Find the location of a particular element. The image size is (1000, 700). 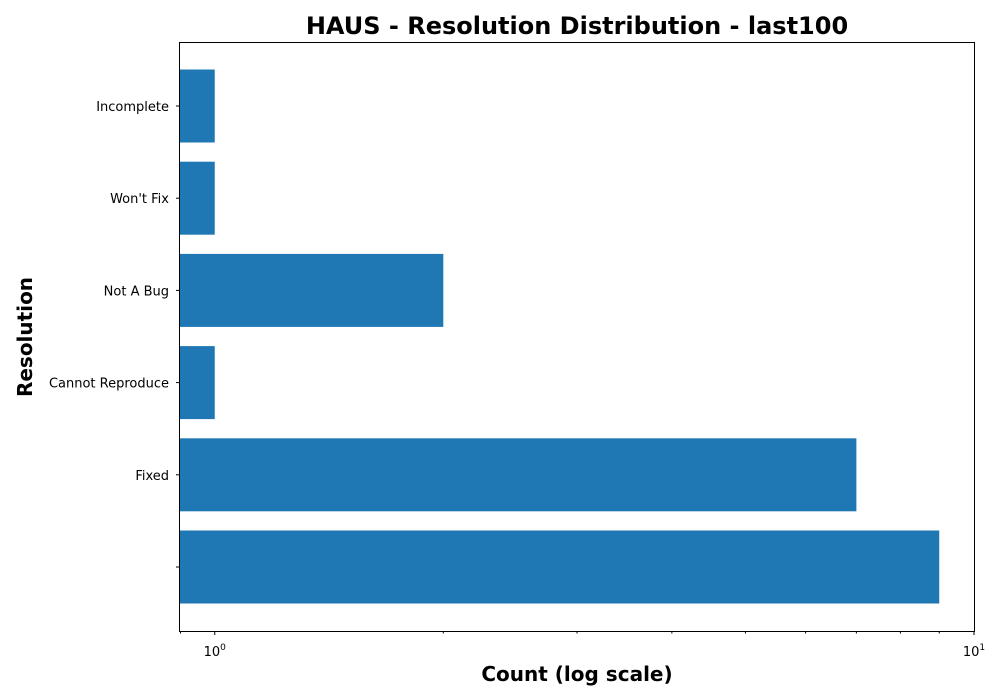

y-tick-label: Fixed is located at coordinates (152, 476).